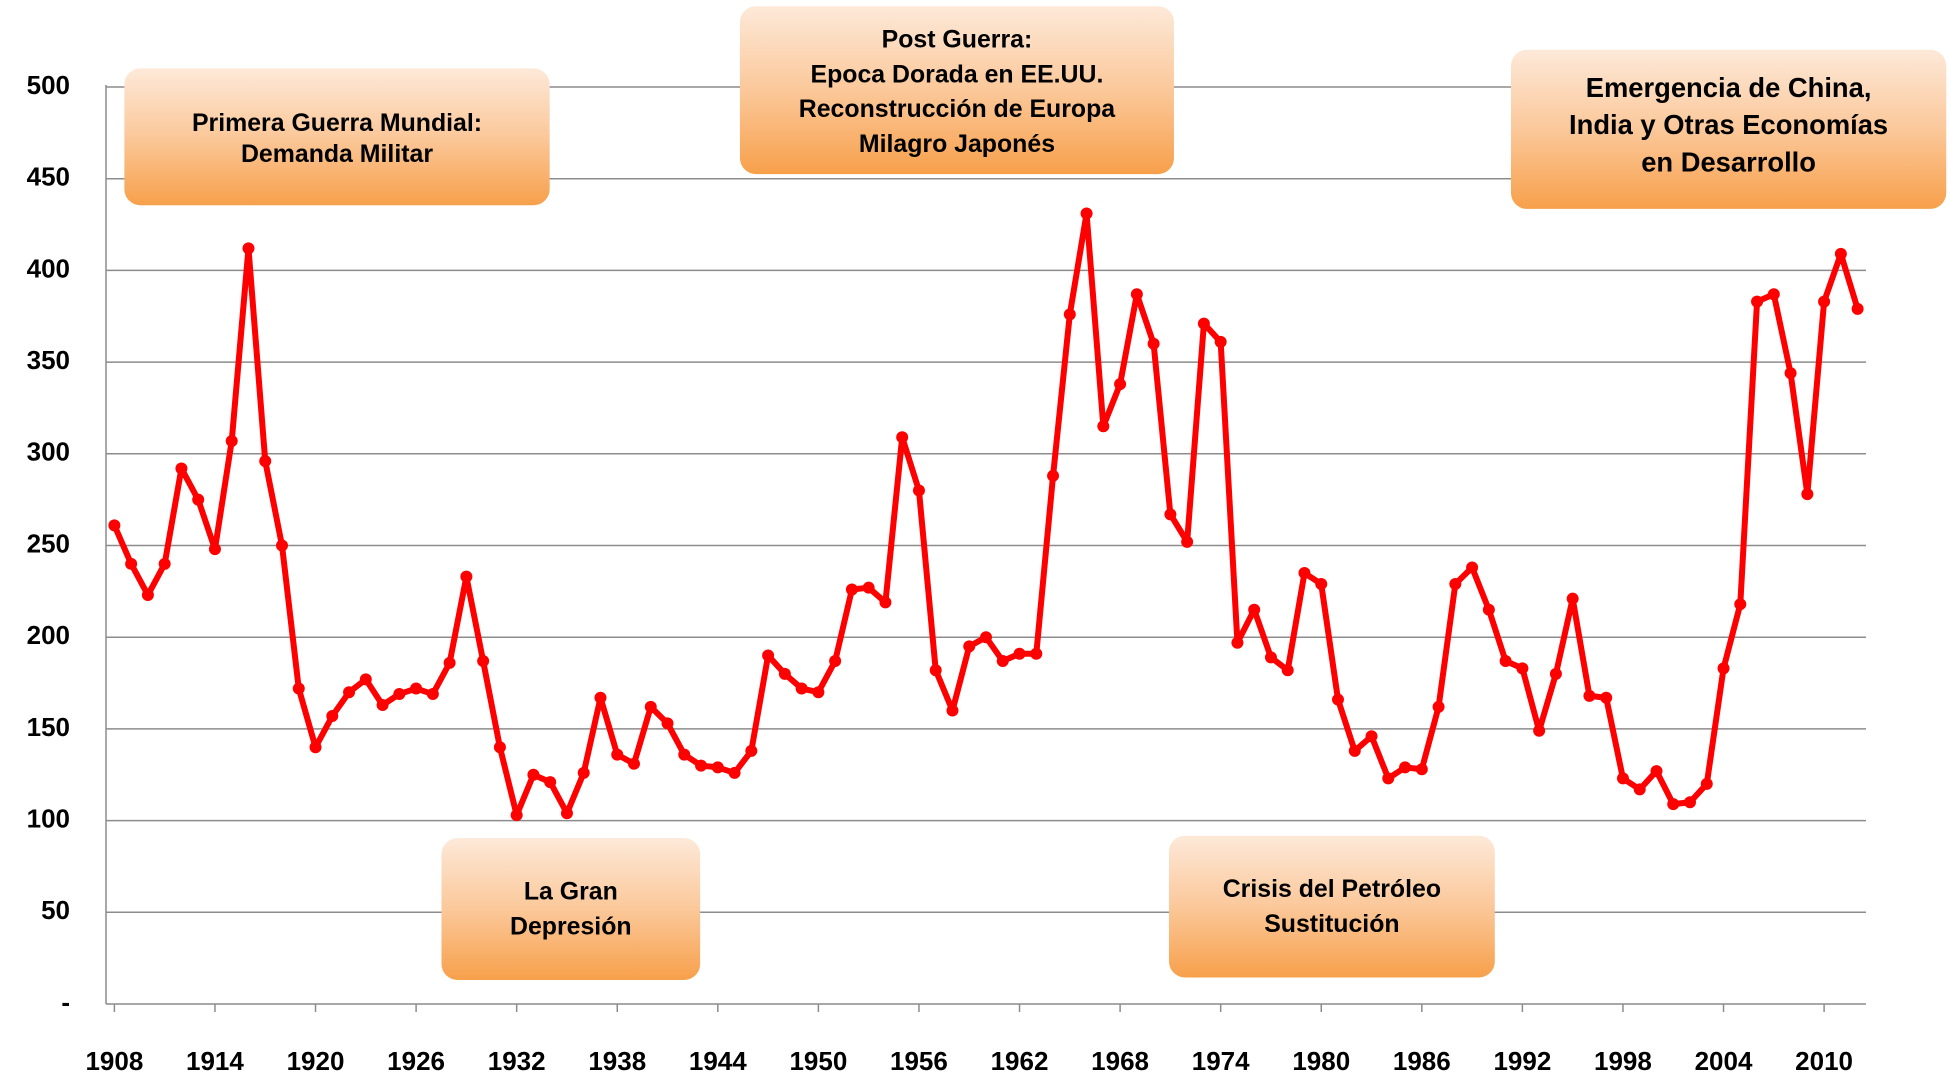  Describe the element at coordinates (517, 1061) in the screenshot. I see `x-tick-label: 1932` at that location.